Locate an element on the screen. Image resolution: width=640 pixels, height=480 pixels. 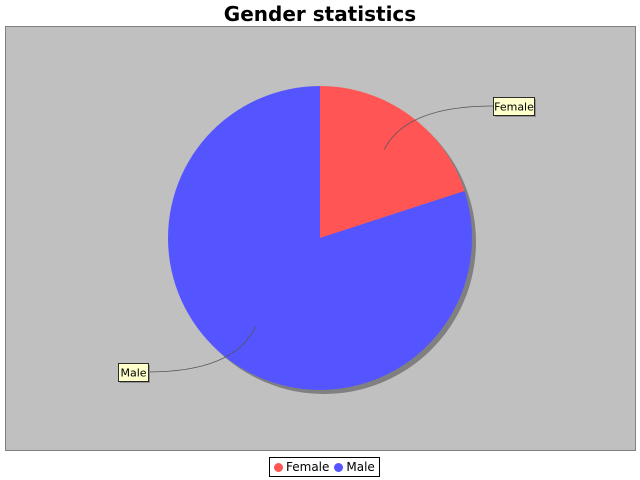
chart-title: Gender statistics is located at coordinates (320, 14).